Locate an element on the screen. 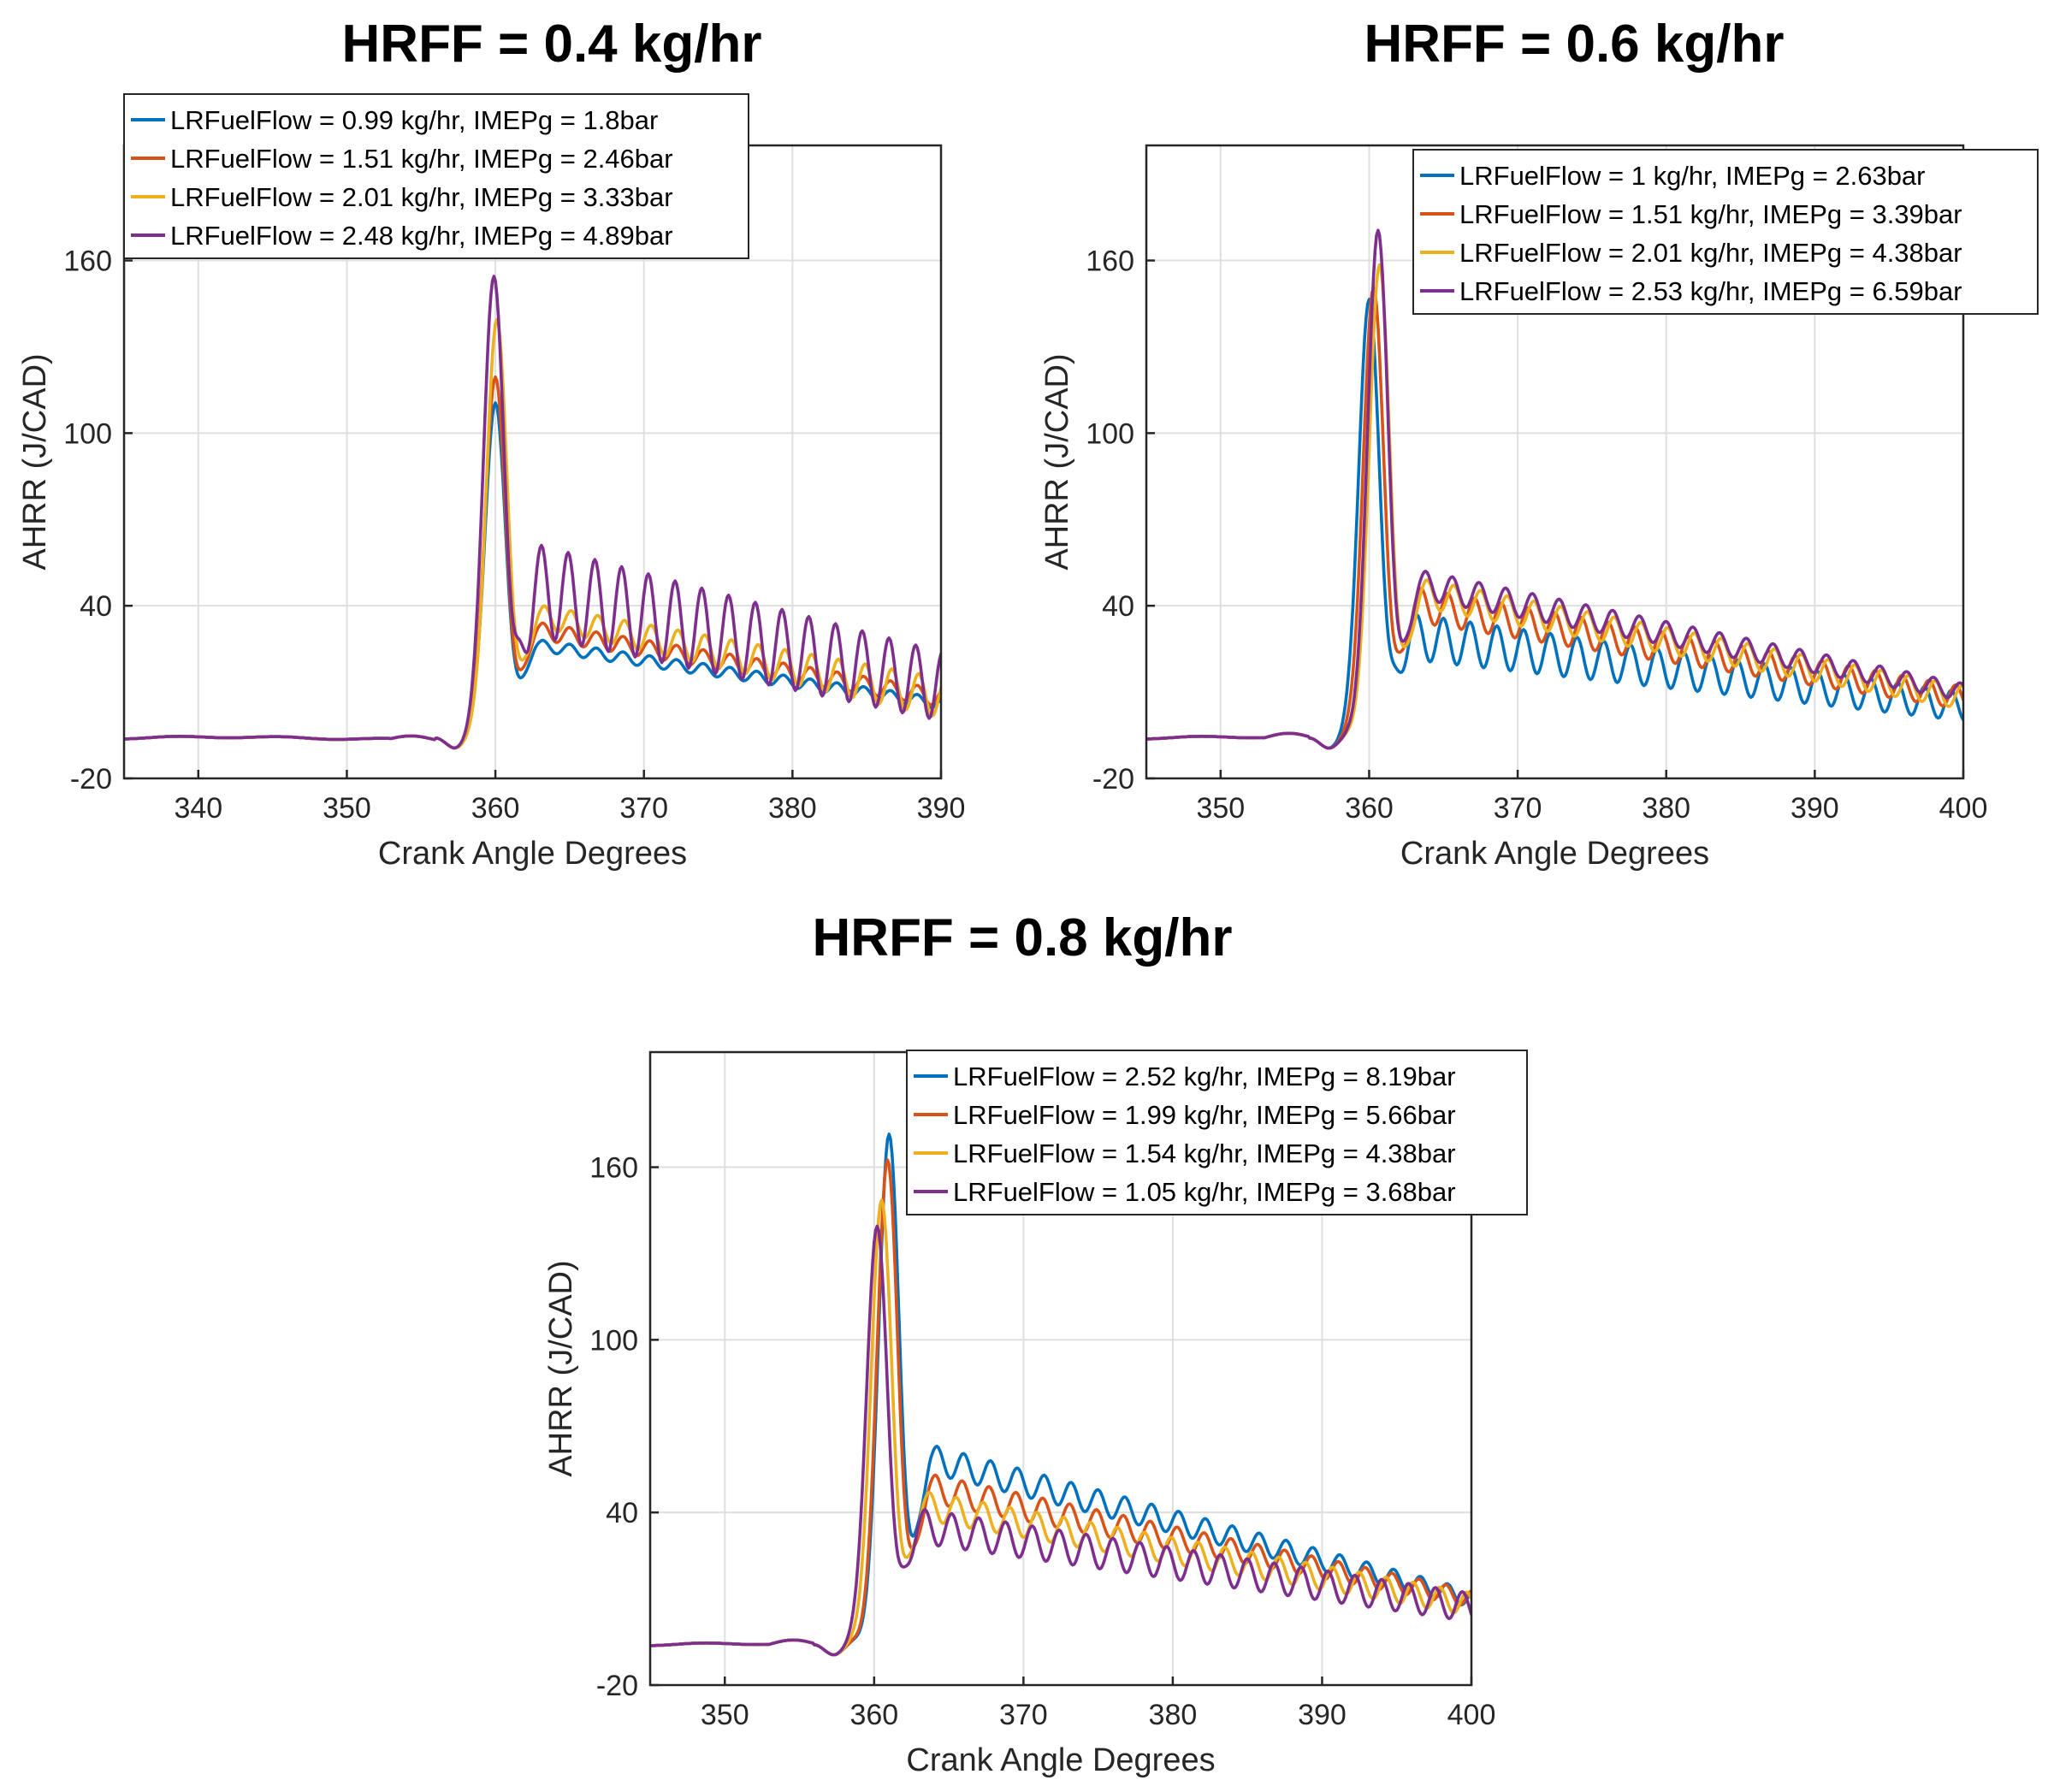 The image size is (2048, 1792). legend-entry: LRFuelFlow = 1.05 kg/hr, IMEPg = 3.68bar is located at coordinates (1204, 1192).